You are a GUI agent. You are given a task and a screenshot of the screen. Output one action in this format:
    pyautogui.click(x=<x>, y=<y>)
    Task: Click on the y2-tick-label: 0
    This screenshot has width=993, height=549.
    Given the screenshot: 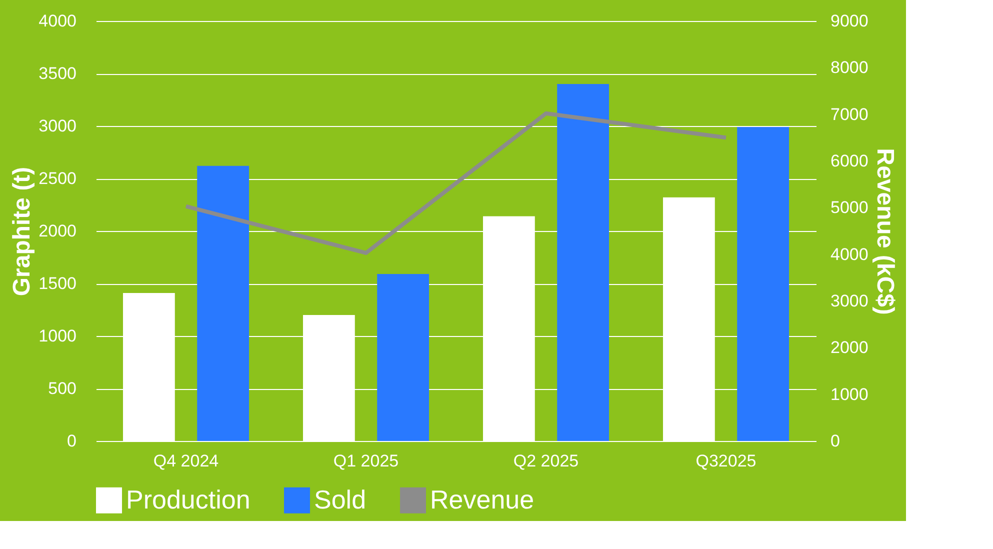 What is the action you would take?
    pyautogui.click(x=835, y=441)
    